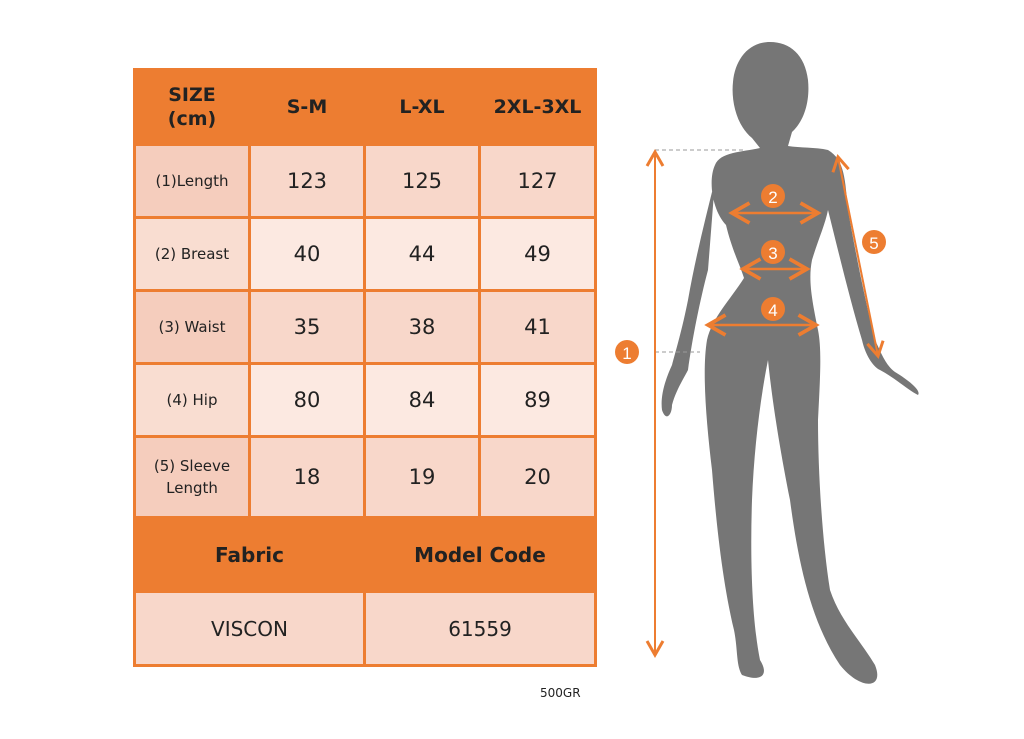  What do you see at coordinates (307, 327) in the screenshot?
I see `cell: 35` at bounding box center [307, 327].